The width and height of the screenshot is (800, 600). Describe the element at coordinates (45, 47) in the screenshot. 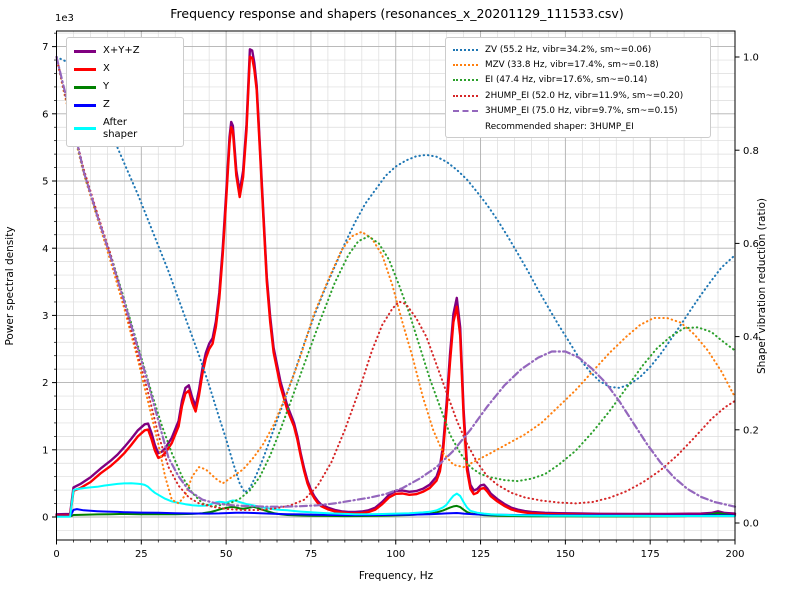

I see `tick-label: 7` at that location.